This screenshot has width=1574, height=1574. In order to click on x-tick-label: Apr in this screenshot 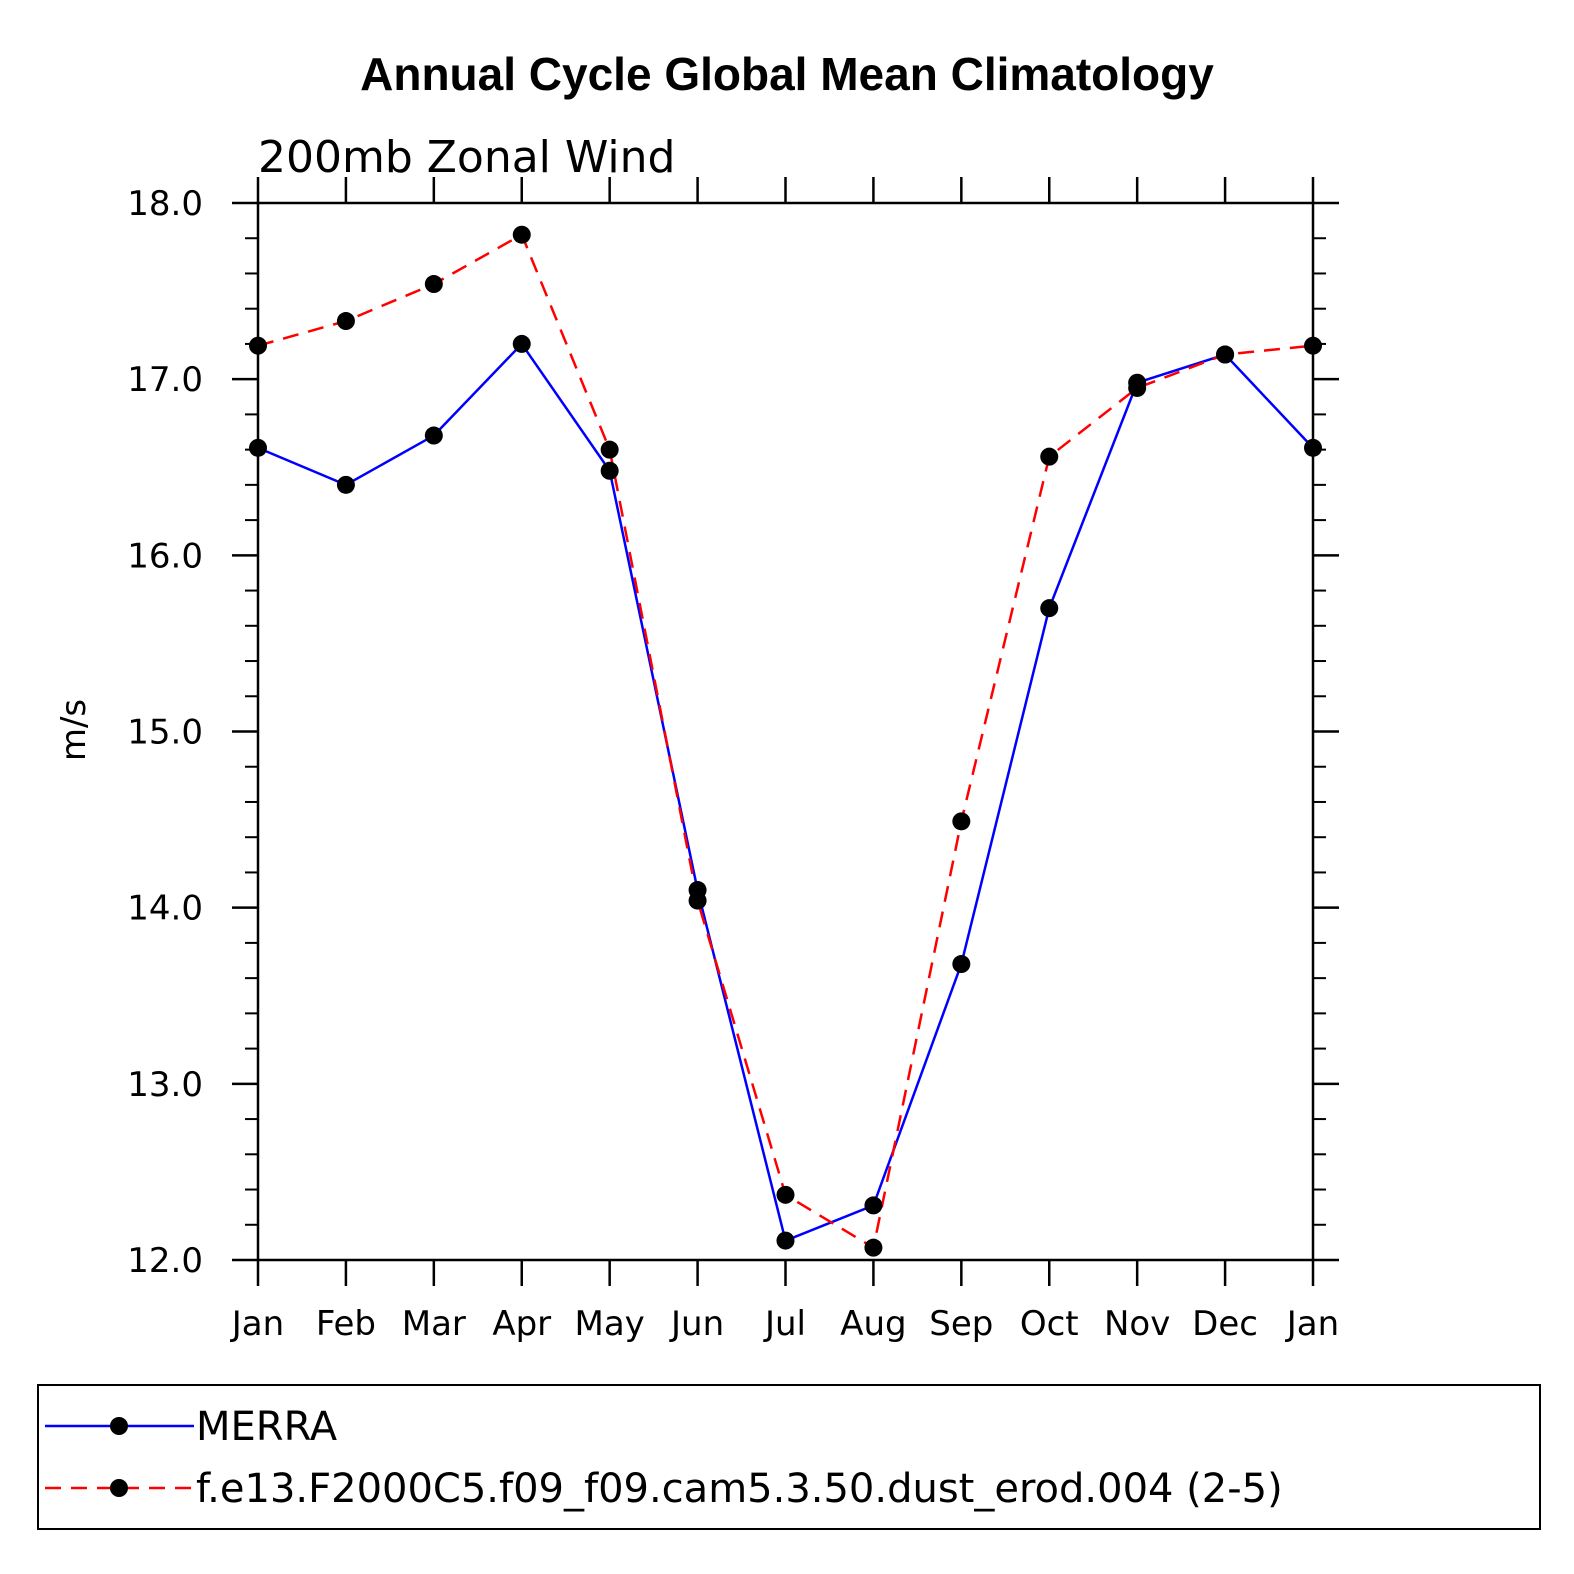, I will do `click(521, 1324)`.